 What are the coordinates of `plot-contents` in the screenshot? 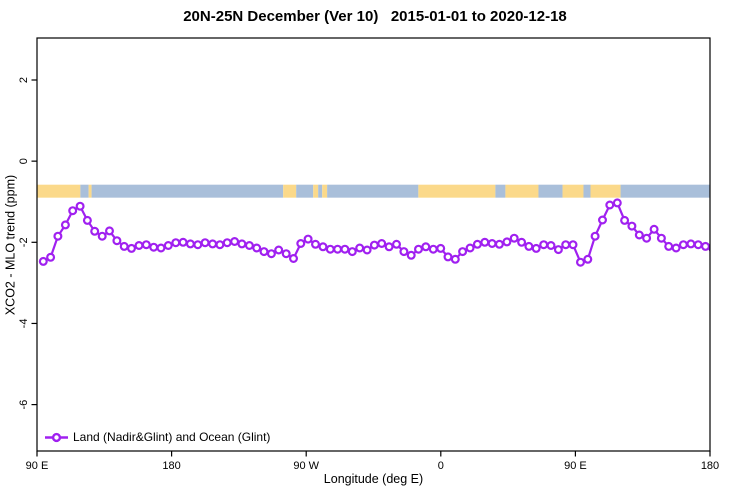 It's located at (373, 225).